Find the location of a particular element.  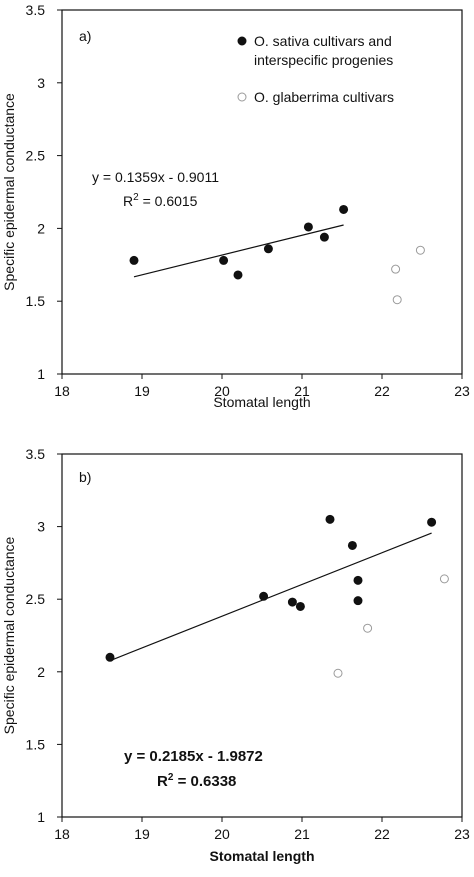

legend-marker-filled is located at coordinates (242, 41).